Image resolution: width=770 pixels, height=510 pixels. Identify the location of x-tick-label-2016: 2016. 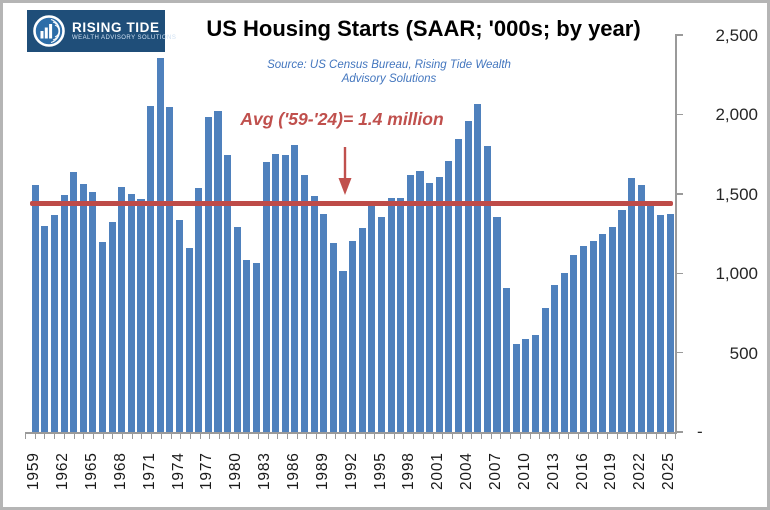
(582, 471).